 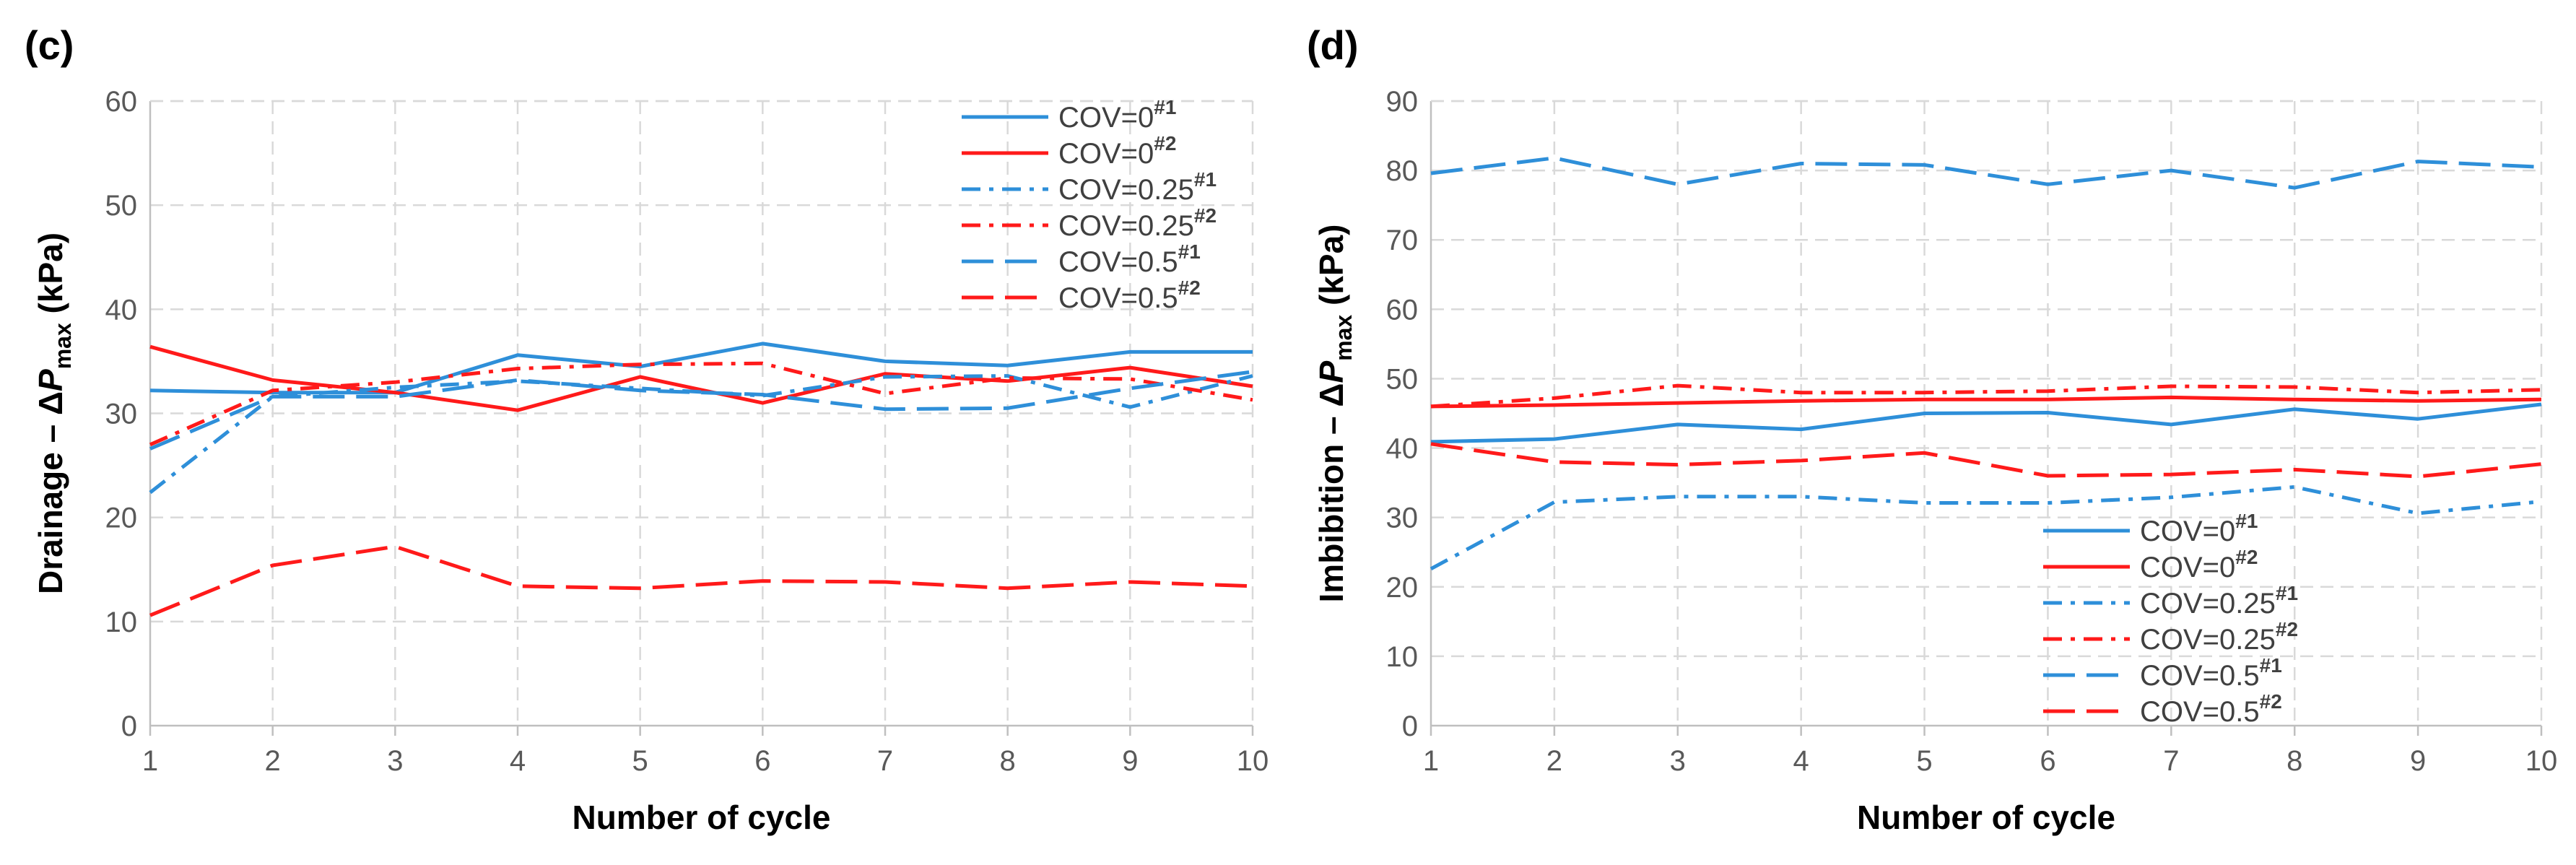 What do you see at coordinates (1331, 372) in the screenshot?
I see `y-axis-title-var-d: P` at bounding box center [1331, 372].